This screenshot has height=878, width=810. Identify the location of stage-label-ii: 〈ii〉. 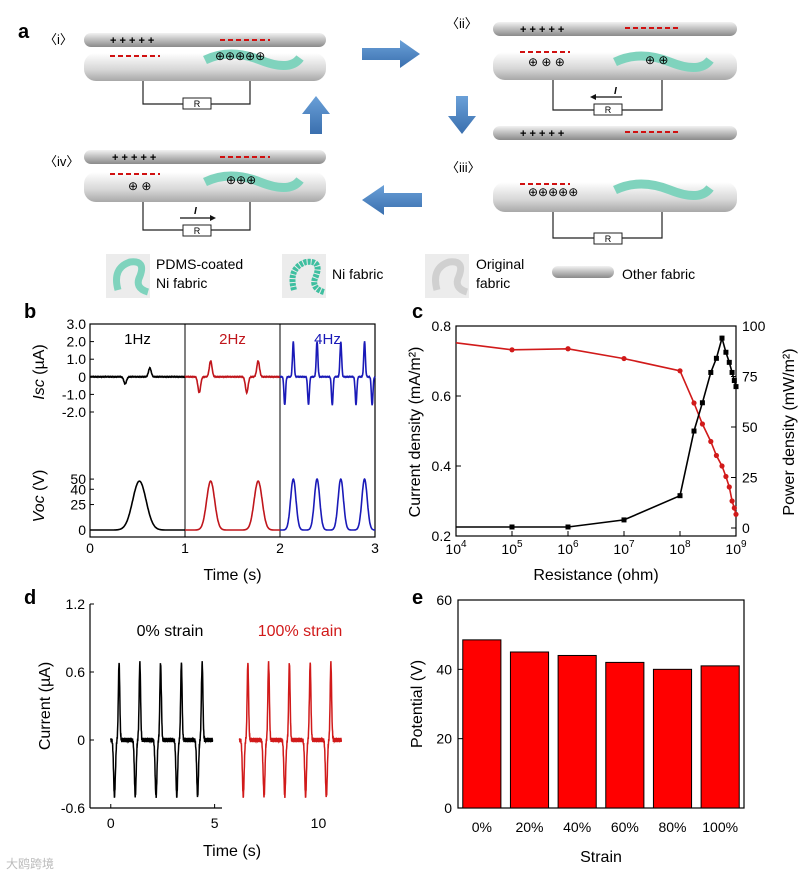
(462, 23).